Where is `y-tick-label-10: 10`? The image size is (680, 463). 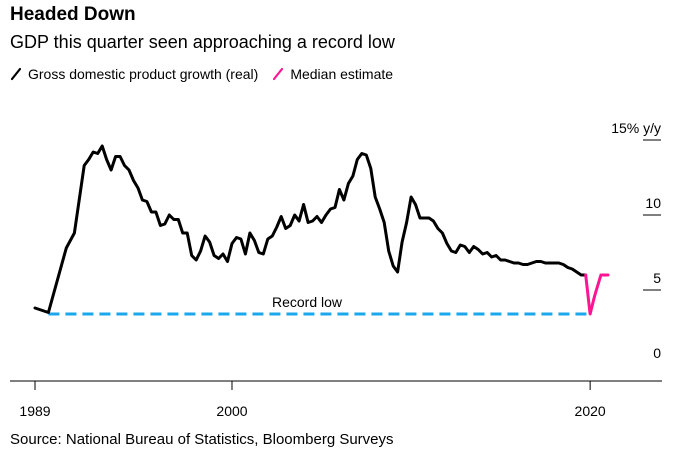
y-tick-label-10: 10 is located at coordinates (653, 203).